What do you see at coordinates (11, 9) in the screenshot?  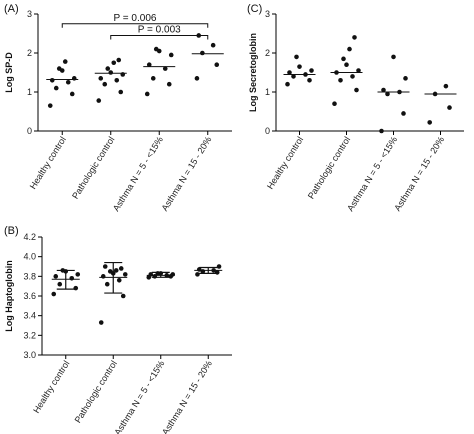 I see `panel-label: (A)` at bounding box center [11, 9].